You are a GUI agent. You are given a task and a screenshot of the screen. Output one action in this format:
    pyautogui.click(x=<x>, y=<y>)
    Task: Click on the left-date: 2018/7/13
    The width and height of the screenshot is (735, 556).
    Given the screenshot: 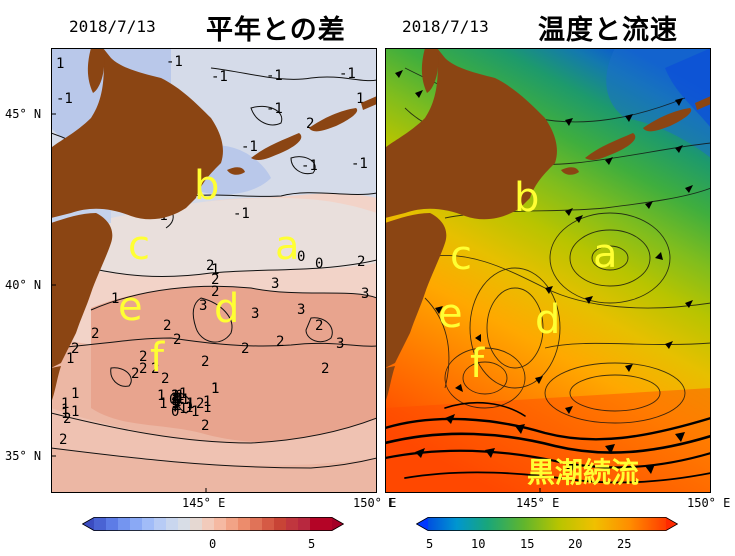 What is the action you would take?
    pyautogui.click(x=112, y=26)
    